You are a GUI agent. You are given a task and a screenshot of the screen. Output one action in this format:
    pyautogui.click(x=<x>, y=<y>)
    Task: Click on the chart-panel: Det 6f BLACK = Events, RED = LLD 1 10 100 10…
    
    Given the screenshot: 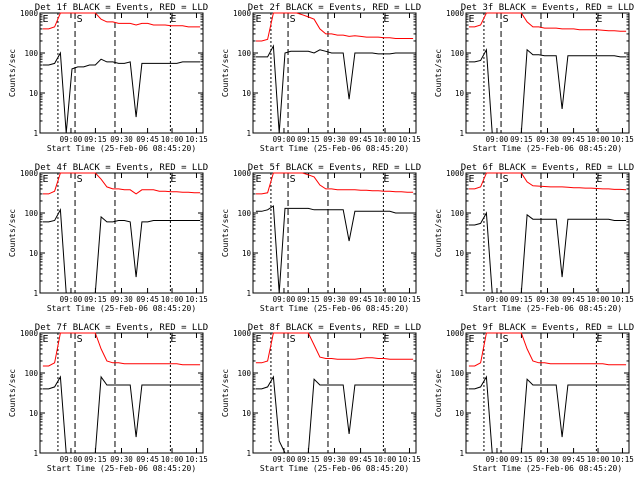 What is the action you would take?
    pyautogui.click(x=534, y=238)
    